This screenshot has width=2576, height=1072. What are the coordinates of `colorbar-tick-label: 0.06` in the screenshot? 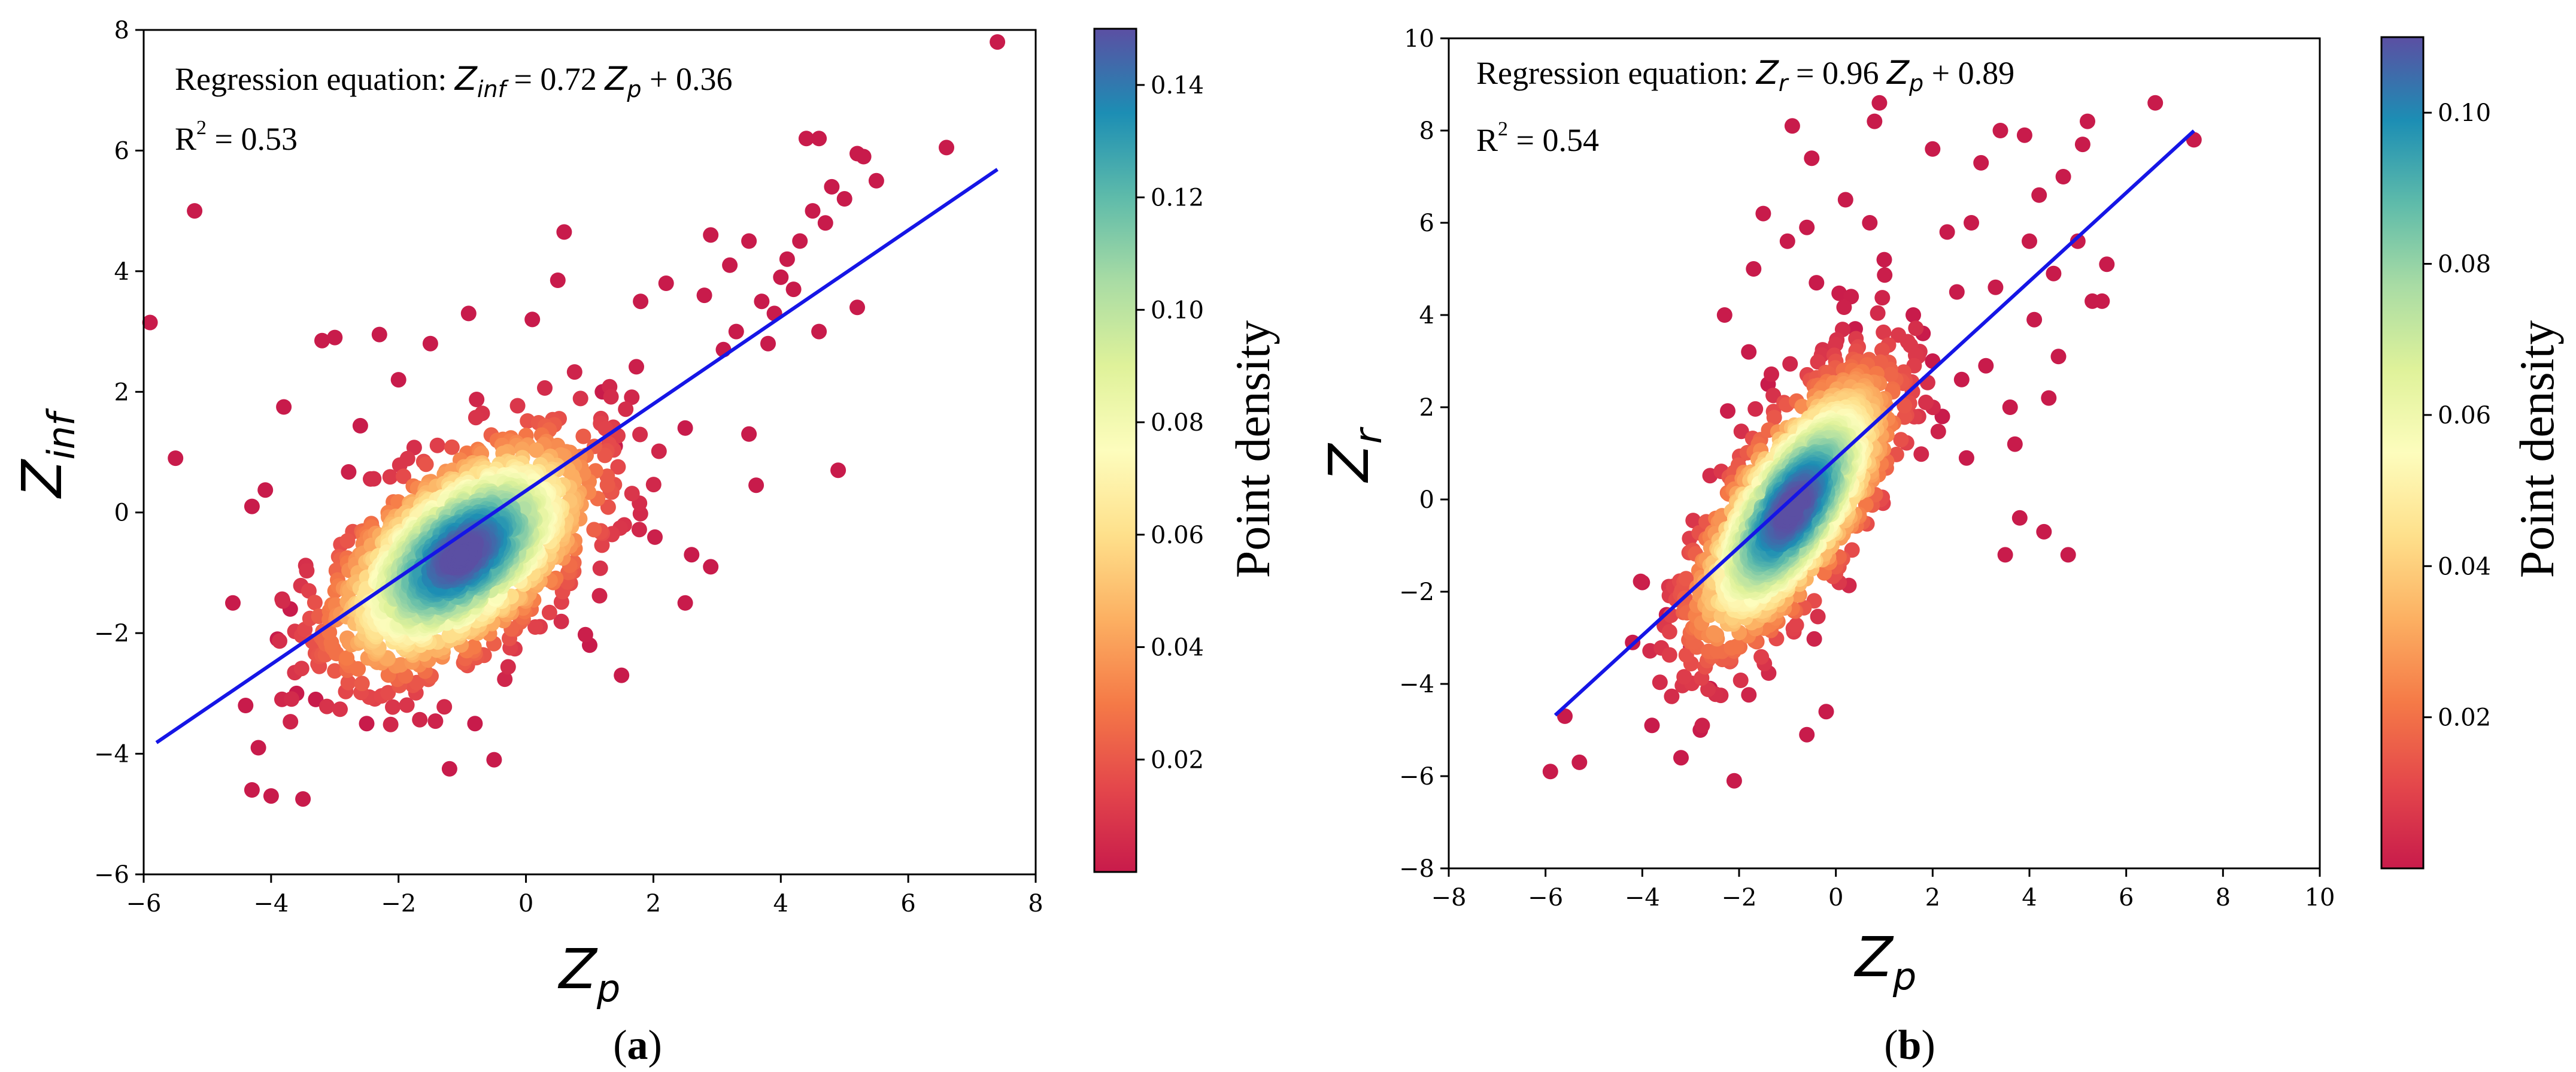 It's located at (2464, 415).